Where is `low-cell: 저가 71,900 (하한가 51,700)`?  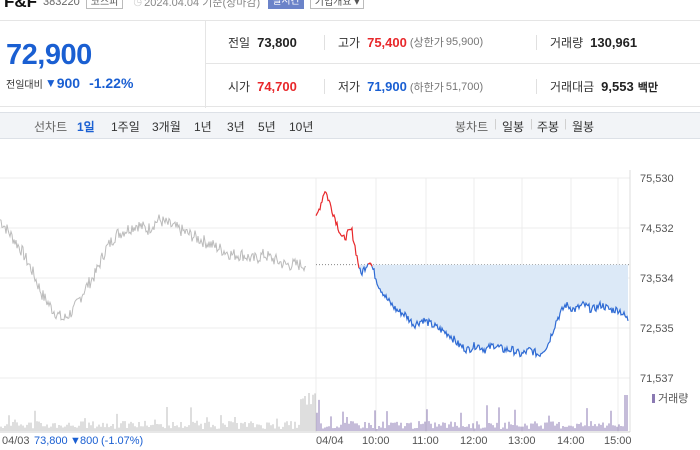
low-cell: 저가 71,900 (하한가 51,700) is located at coordinates (410, 86).